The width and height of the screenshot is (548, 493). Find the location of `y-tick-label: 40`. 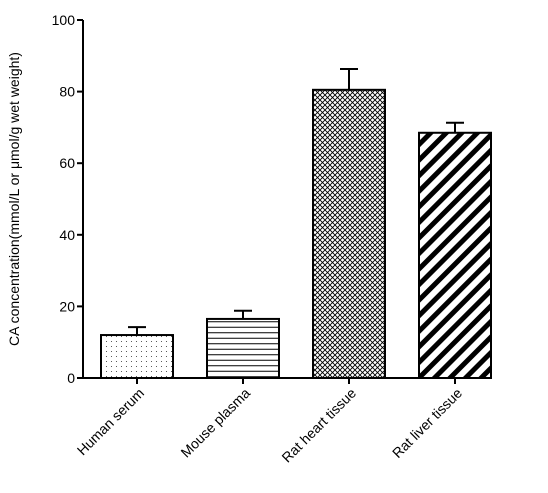

y-tick-label: 40 is located at coordinates (67, 235).